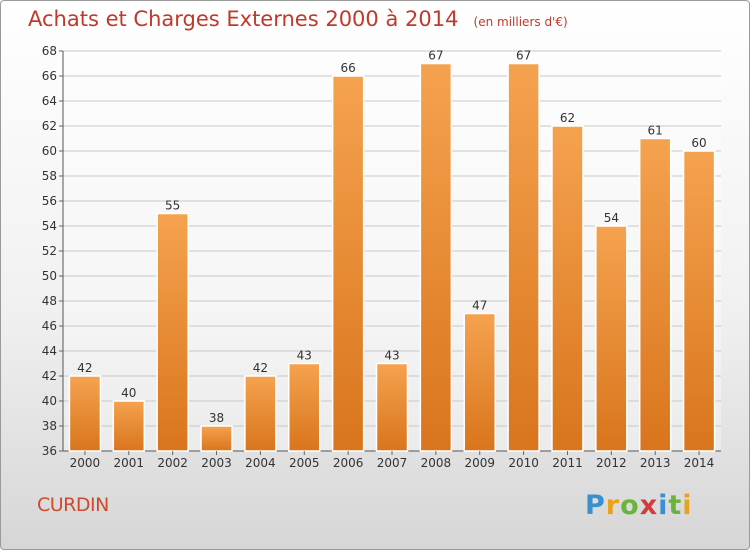 This screenshot has width=750, height=550. What do you see at coordinates (523, 463) in the screenshot?
I see `x-tick-label: 2010` at bounding box center [523, 463].